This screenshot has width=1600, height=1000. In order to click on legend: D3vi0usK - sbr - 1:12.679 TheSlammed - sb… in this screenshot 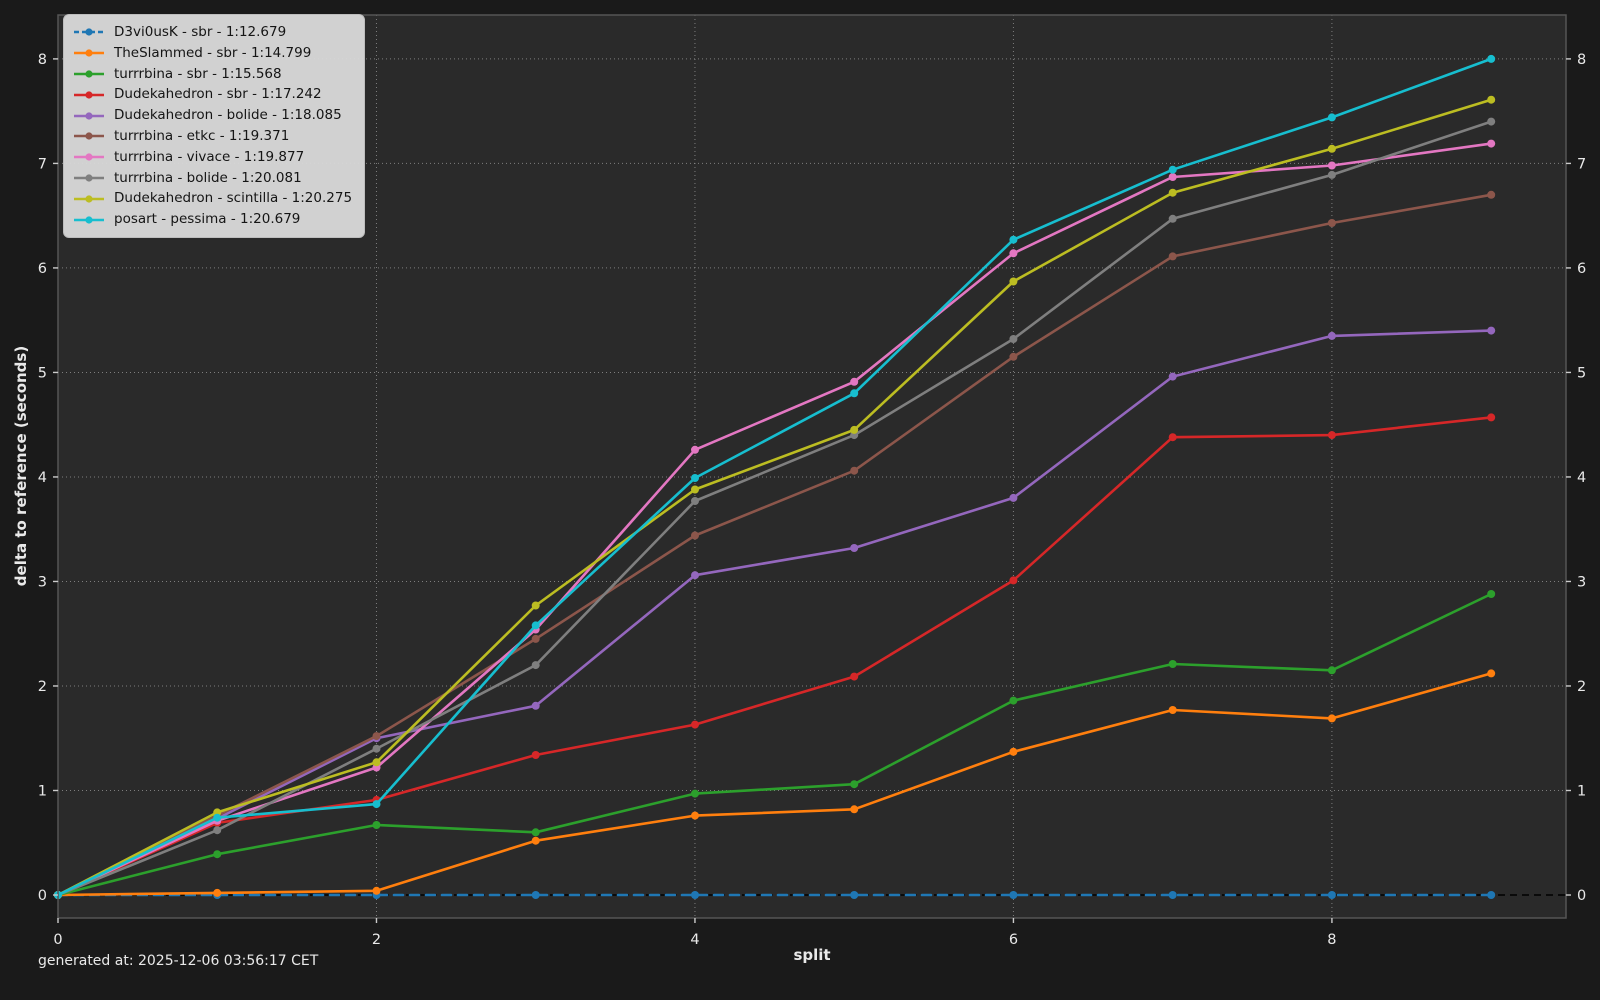, I will do `click(214, 126)`.